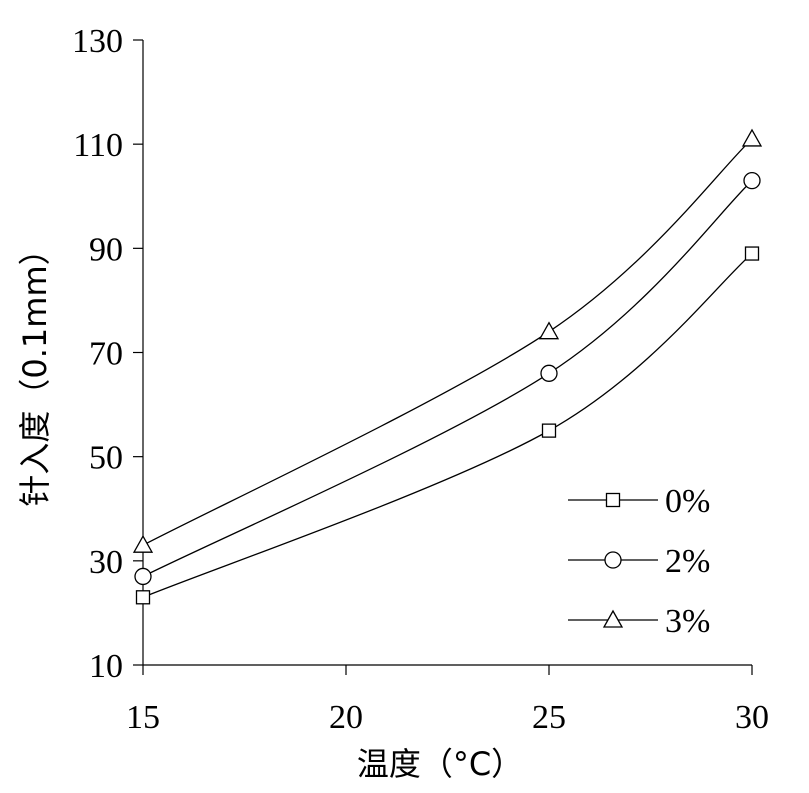  I want to click on legend-marker-circle, so click(613, 560).